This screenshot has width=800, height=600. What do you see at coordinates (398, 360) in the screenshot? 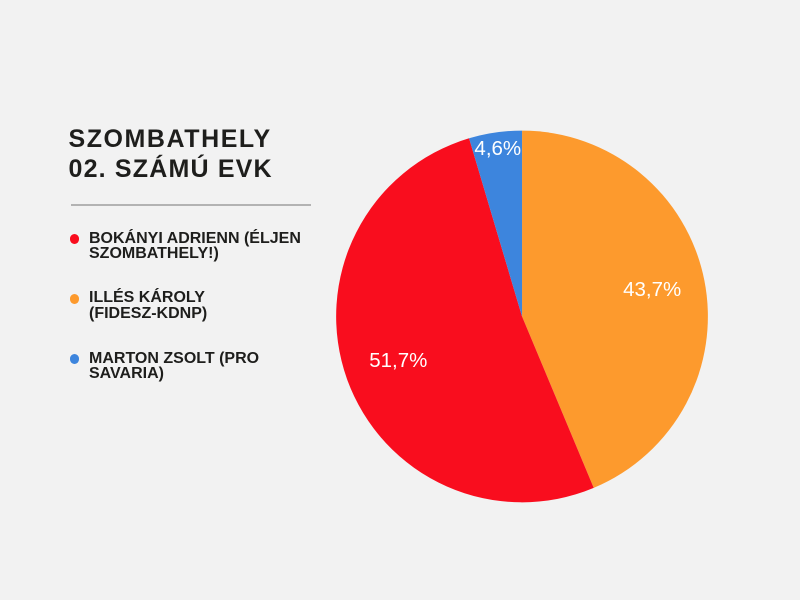
I see `svg-text: 51,7%` at bounding box center [398, 360].